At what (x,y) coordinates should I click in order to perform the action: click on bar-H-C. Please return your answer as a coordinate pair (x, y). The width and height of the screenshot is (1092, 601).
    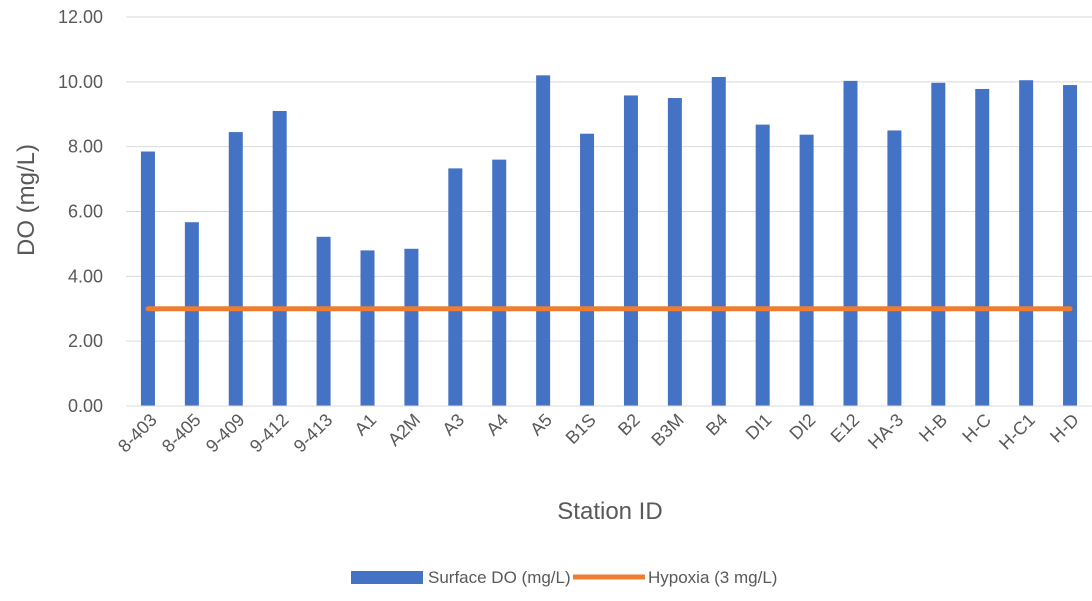
    Looking at the image, I should click on (982, 247).